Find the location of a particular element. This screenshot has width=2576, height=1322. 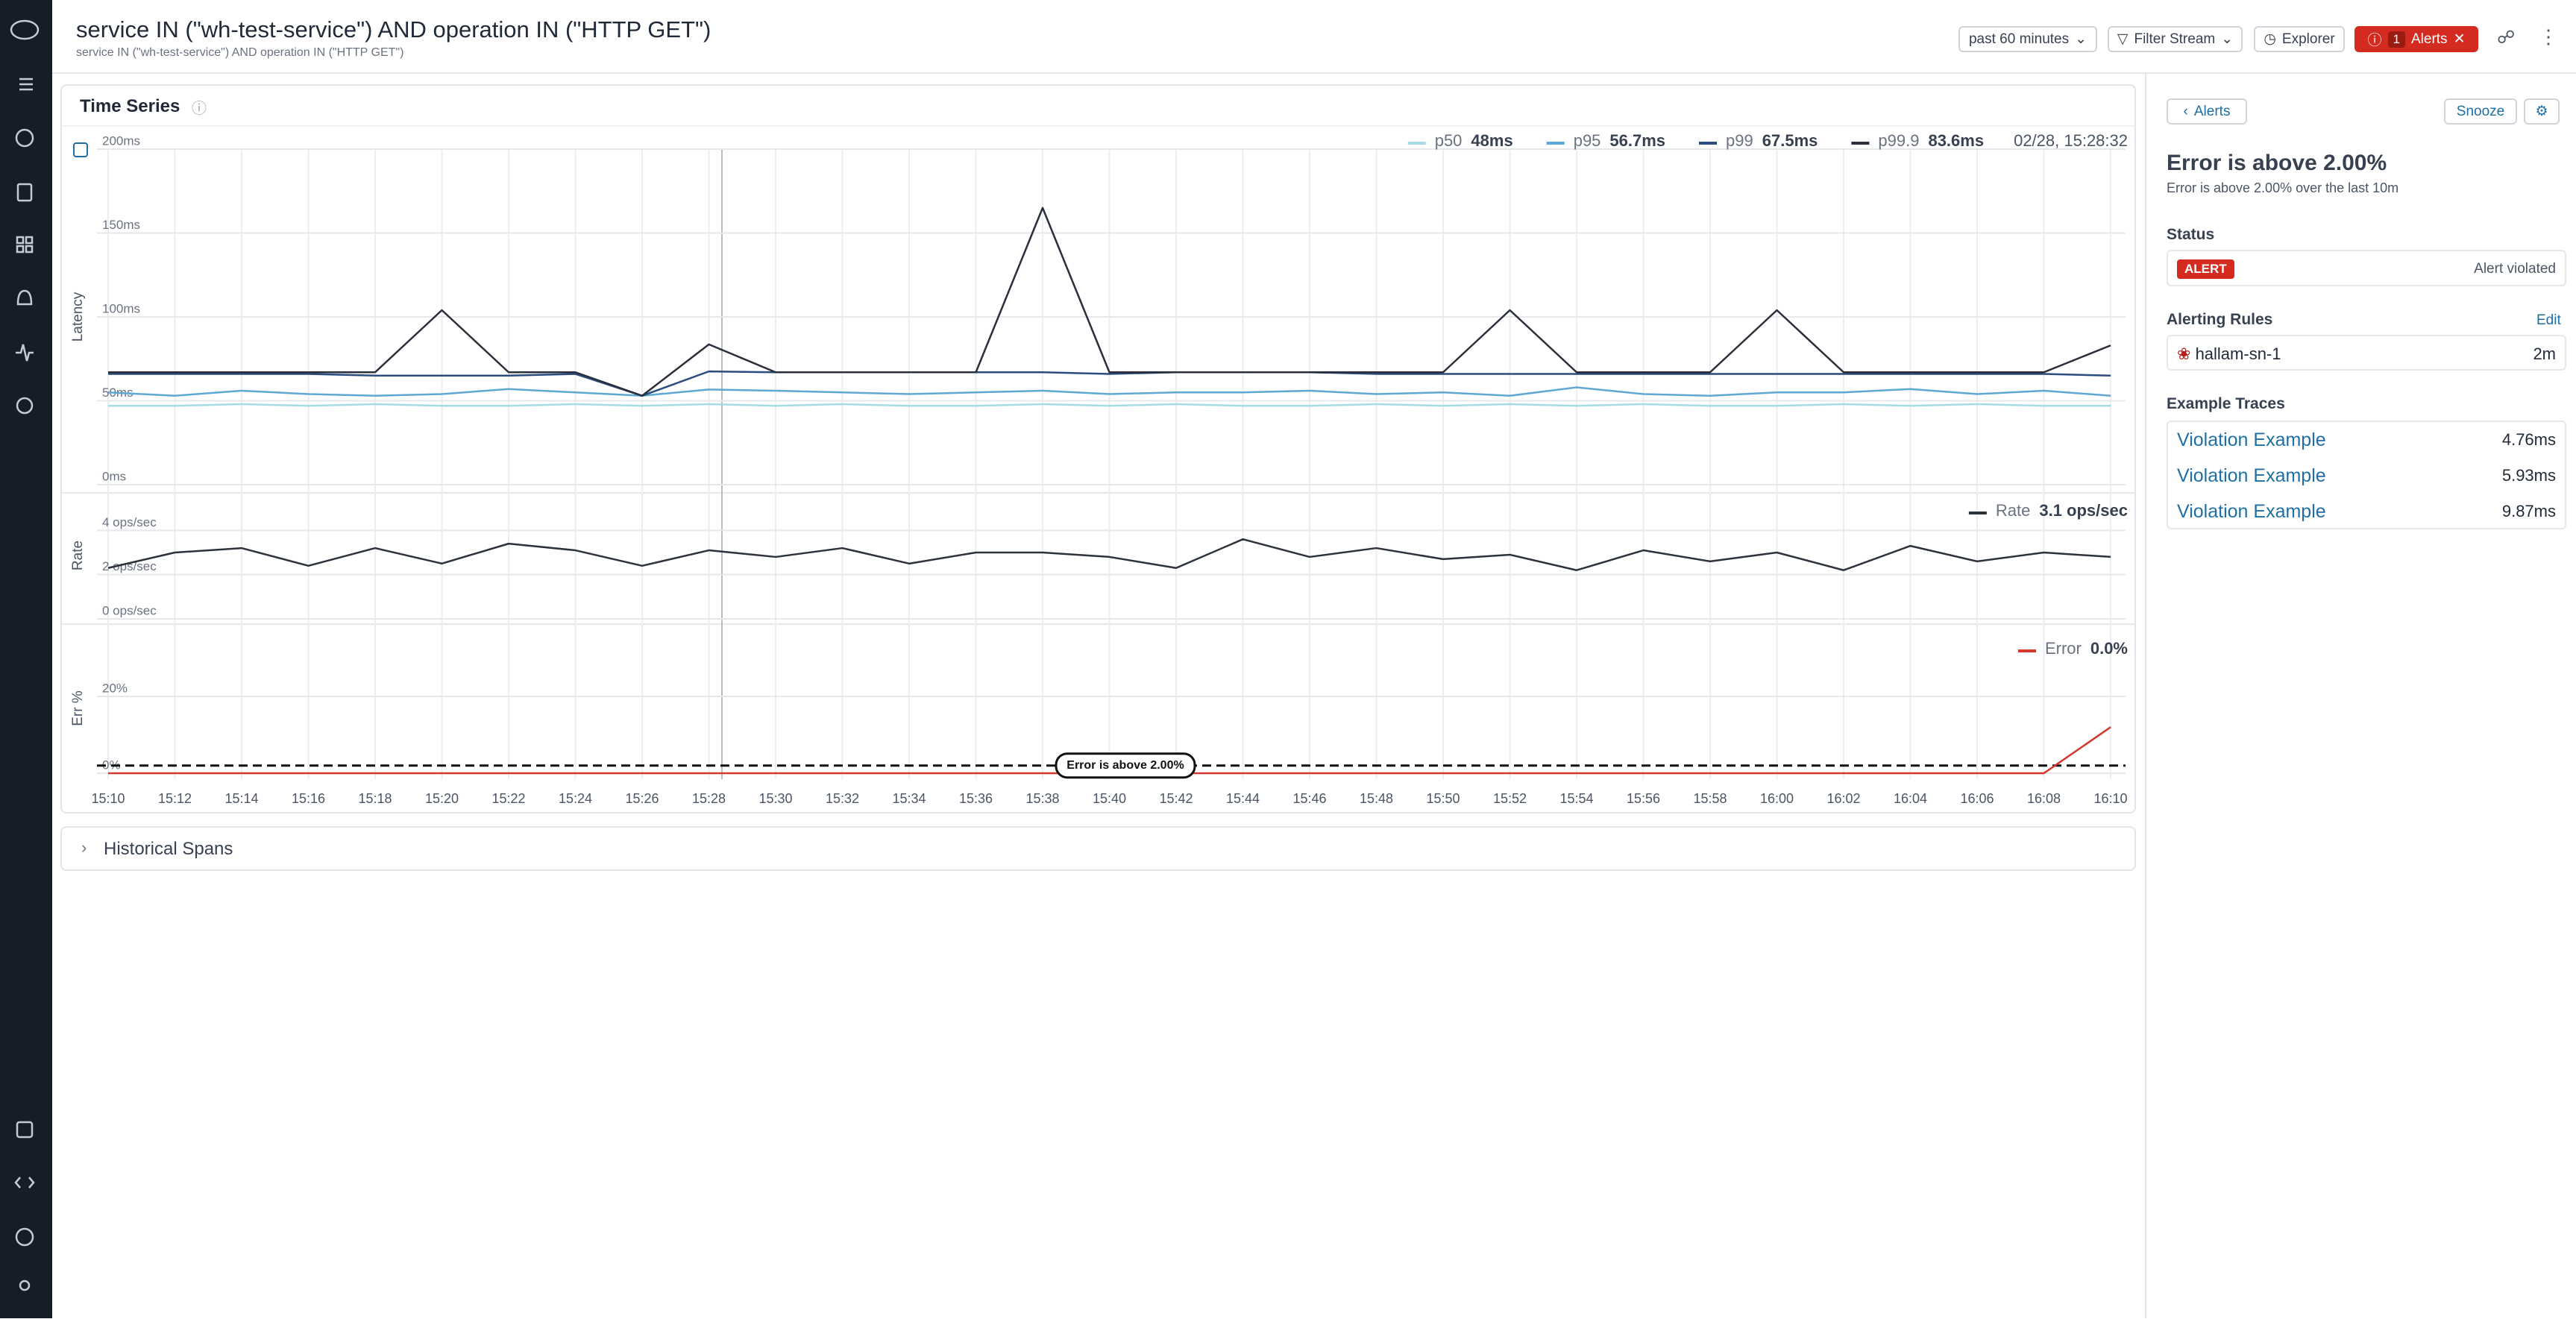

logo is located at coordinates (25, 29).